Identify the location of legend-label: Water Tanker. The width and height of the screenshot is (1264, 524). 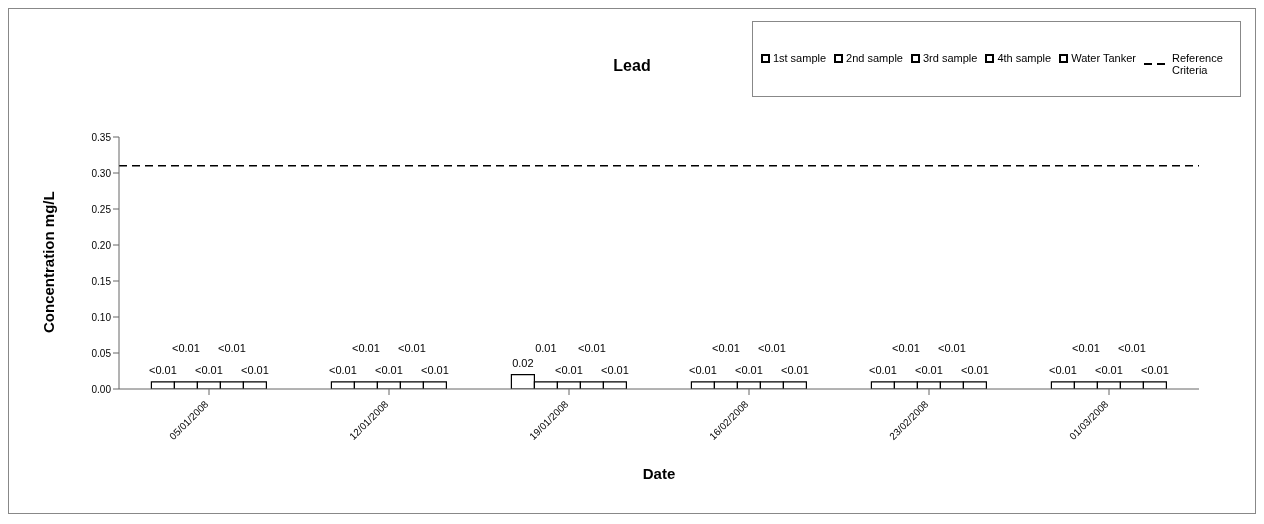
(1103, 58).